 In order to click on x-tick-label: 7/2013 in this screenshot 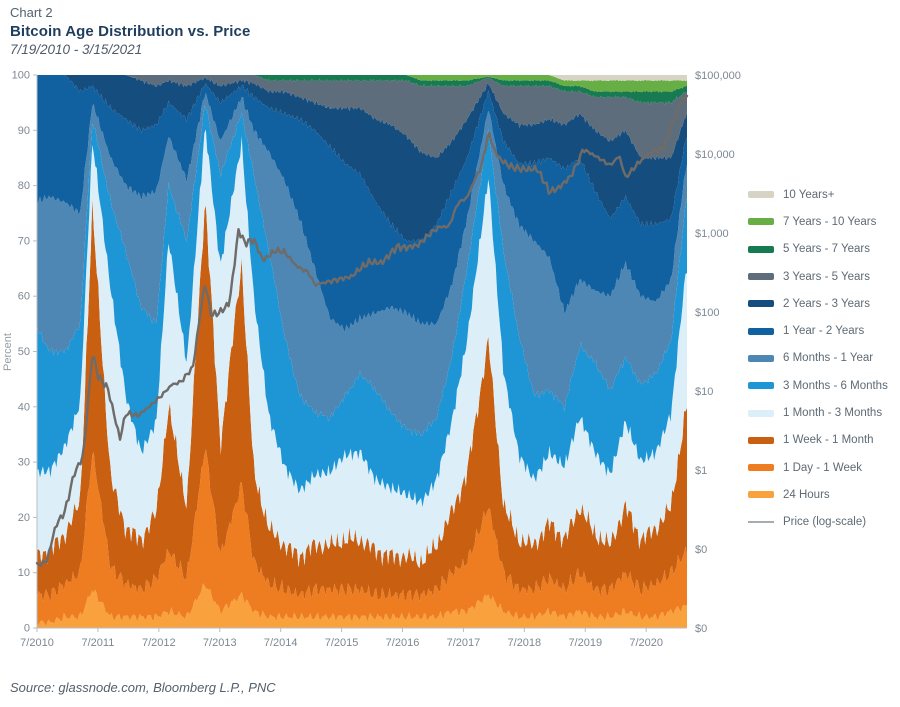, I will do `click(220, 643)`.